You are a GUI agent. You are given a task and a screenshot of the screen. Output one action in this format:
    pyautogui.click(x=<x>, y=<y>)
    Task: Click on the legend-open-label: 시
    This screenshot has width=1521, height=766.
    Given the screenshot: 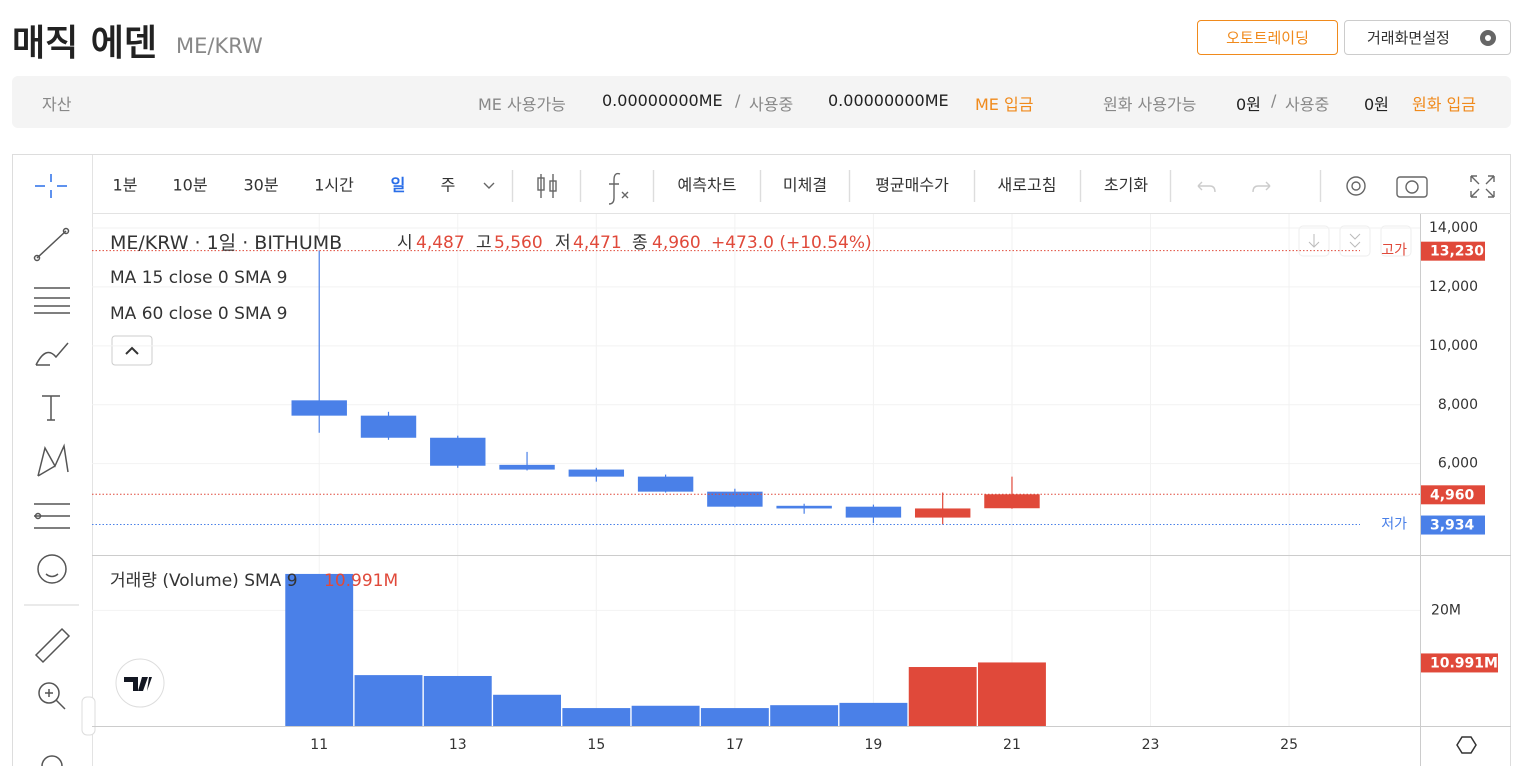 What is the action you would take?
    pyautogui.click(x=405, y=243)
    